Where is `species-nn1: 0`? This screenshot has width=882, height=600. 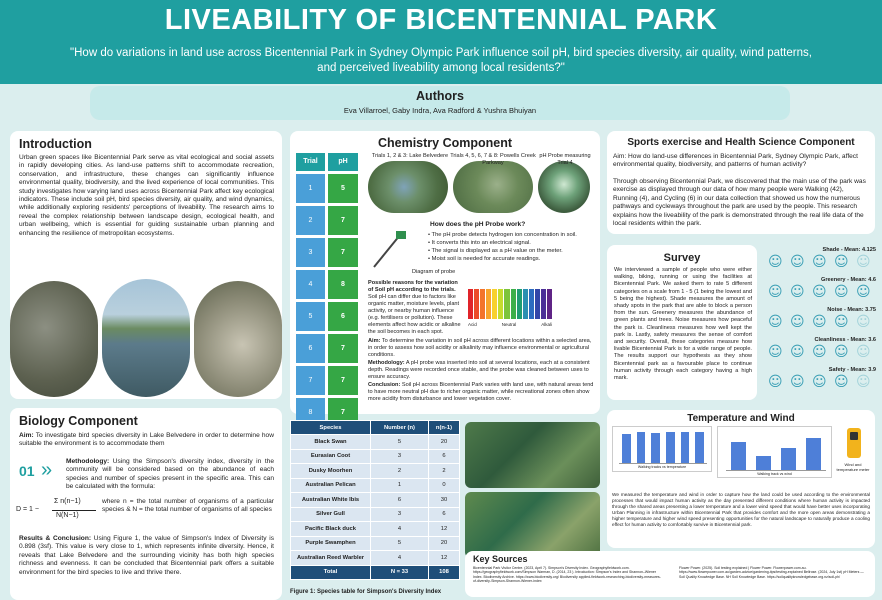 species-nn1: 0 is located at coordinates (444, 485).